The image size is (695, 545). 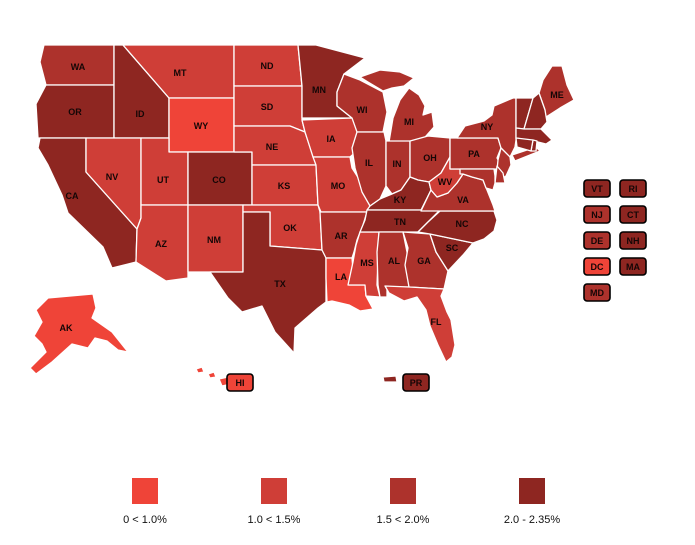 I want to click on state-de, so click(x=500, y=174).